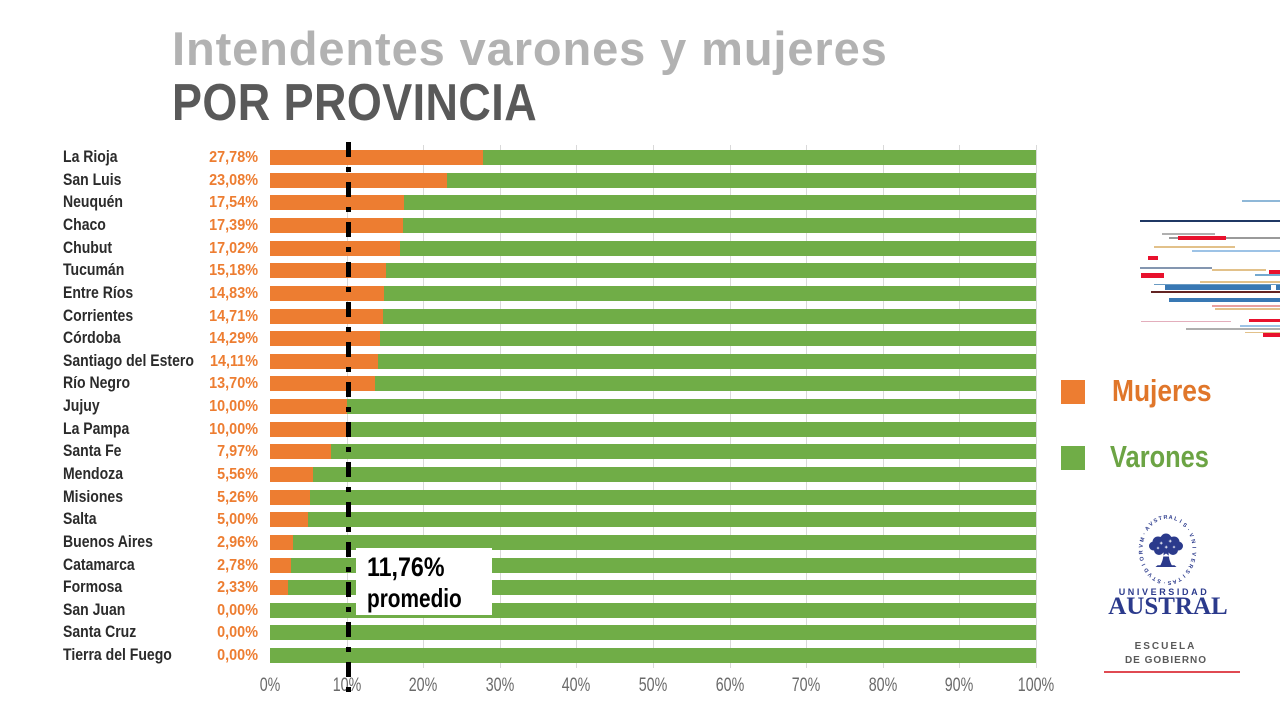 This screenshot has height=719, width=1280. Describe the element at coordinates (1146, 569) in the screenshot. I see `svg-text: D` at that location.